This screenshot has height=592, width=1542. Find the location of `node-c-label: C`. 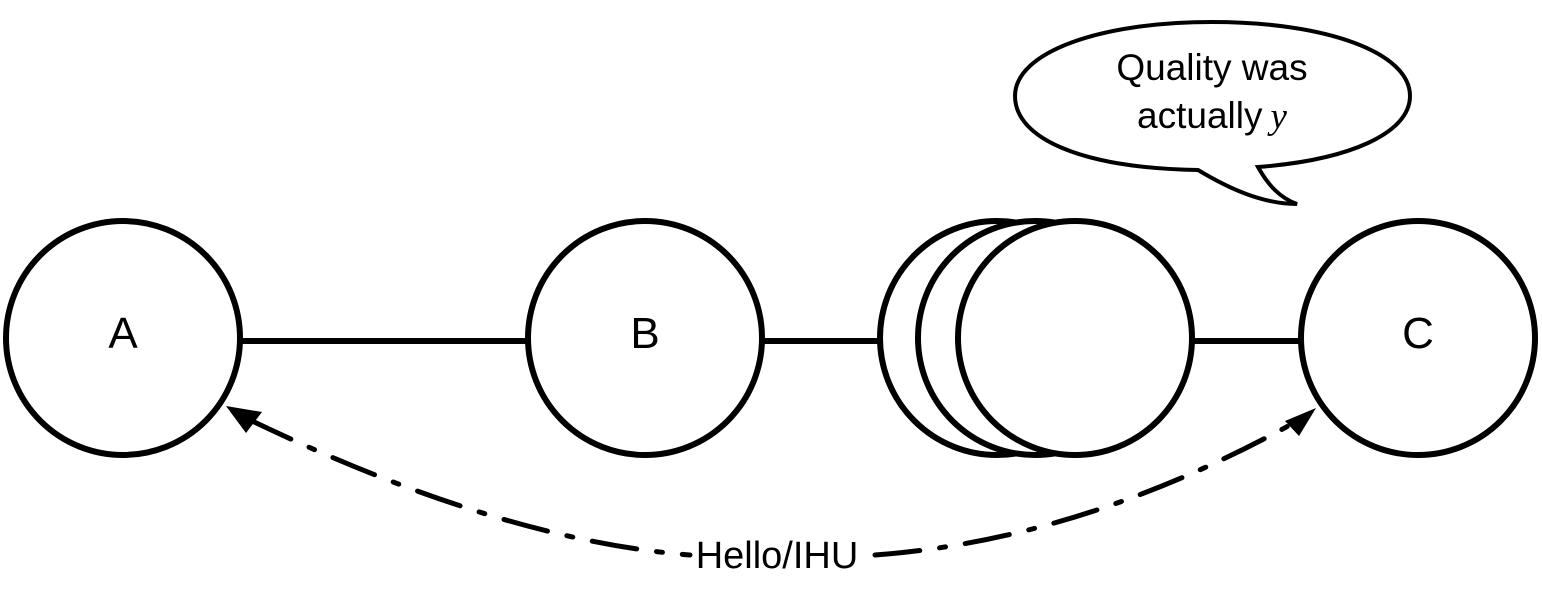

node-c-label: C is located at coordinates (1418, 333).